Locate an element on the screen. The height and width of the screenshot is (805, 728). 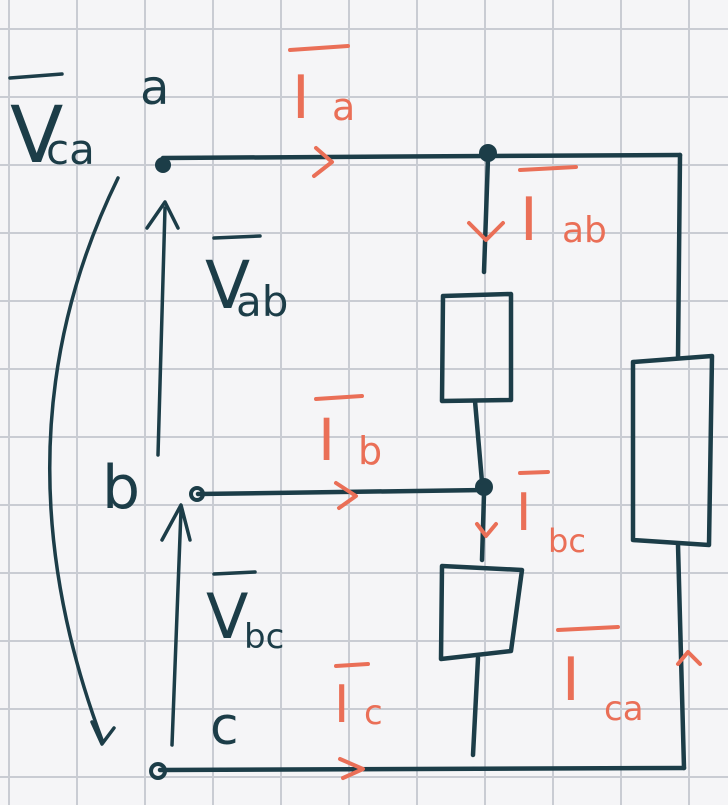
current-b-subscript: b is located at coordinates (370, 451).